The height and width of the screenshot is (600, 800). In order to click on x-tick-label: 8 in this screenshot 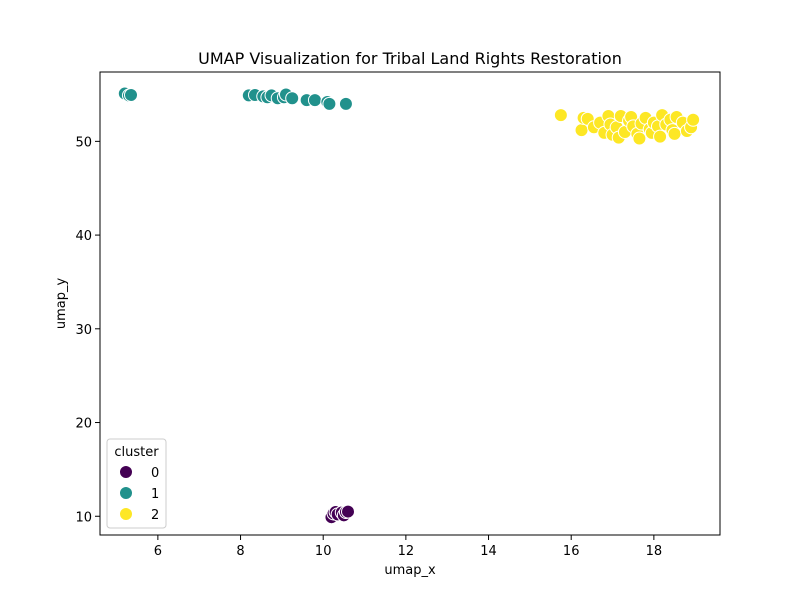, I will do `click(240, 551)`.